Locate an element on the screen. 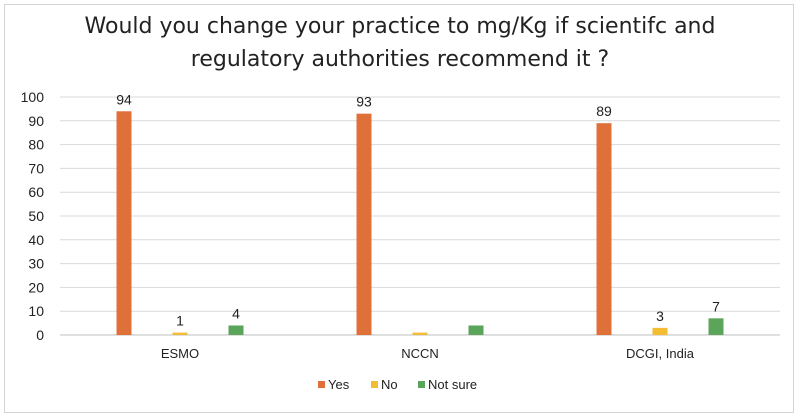  x-category-label: ESMO is located at coordinates (180, 353).